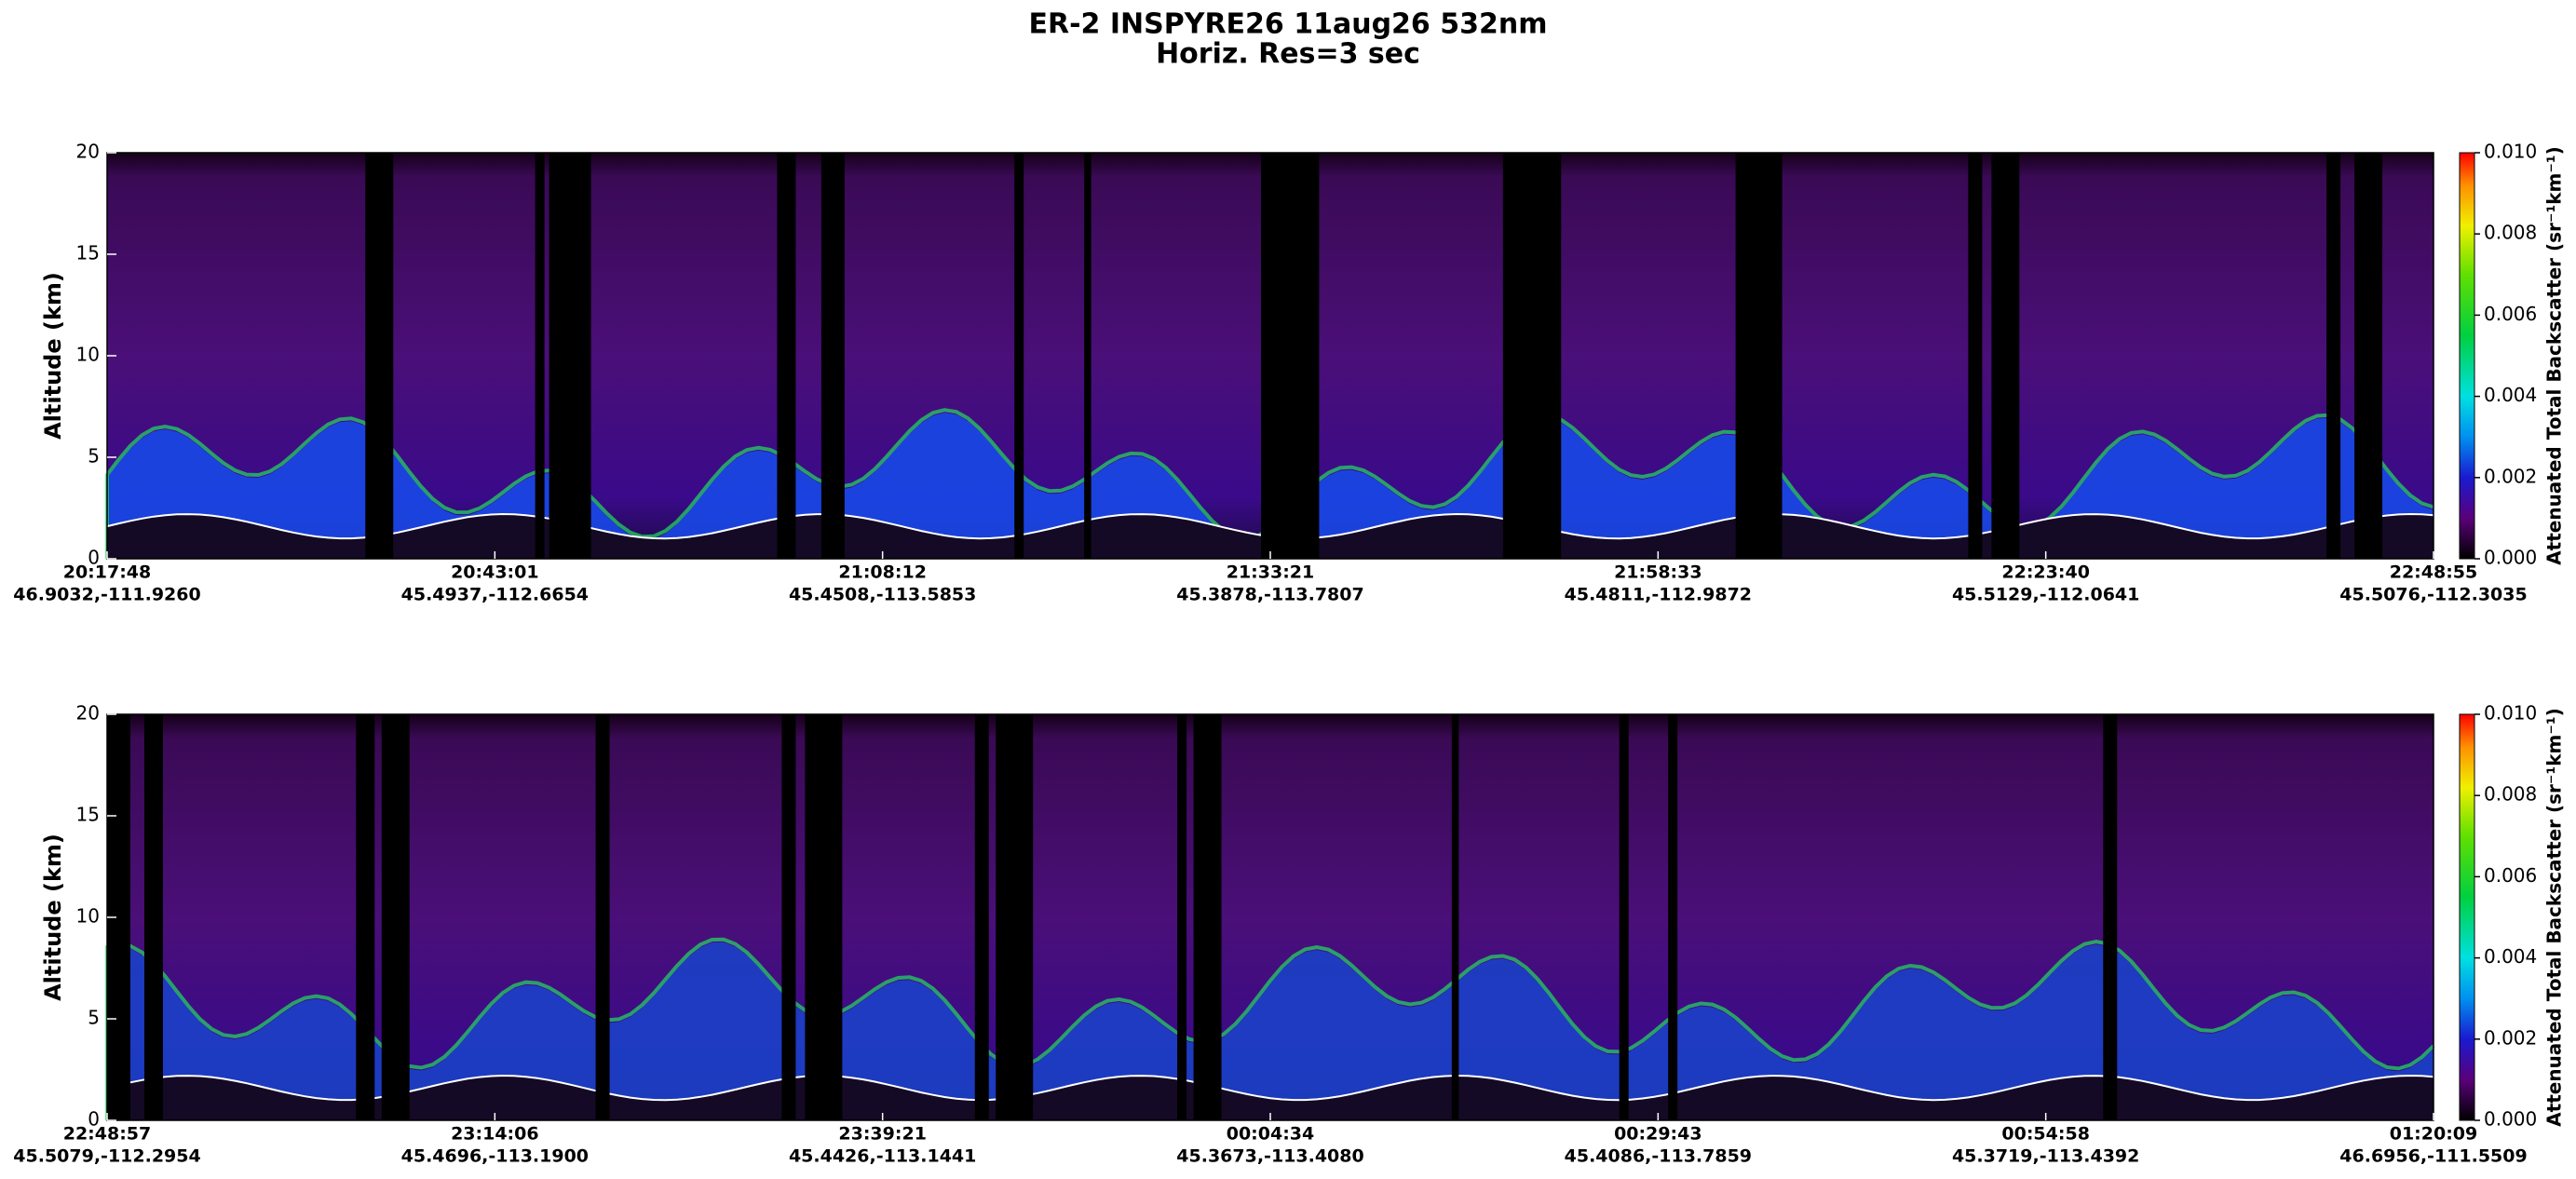 Image resolution: width=2576 pixels, height=1179 pixels. I want to click on title-line-1: ER-2 INSPYRE26 11aug26 532nm, so click(1288, 24).